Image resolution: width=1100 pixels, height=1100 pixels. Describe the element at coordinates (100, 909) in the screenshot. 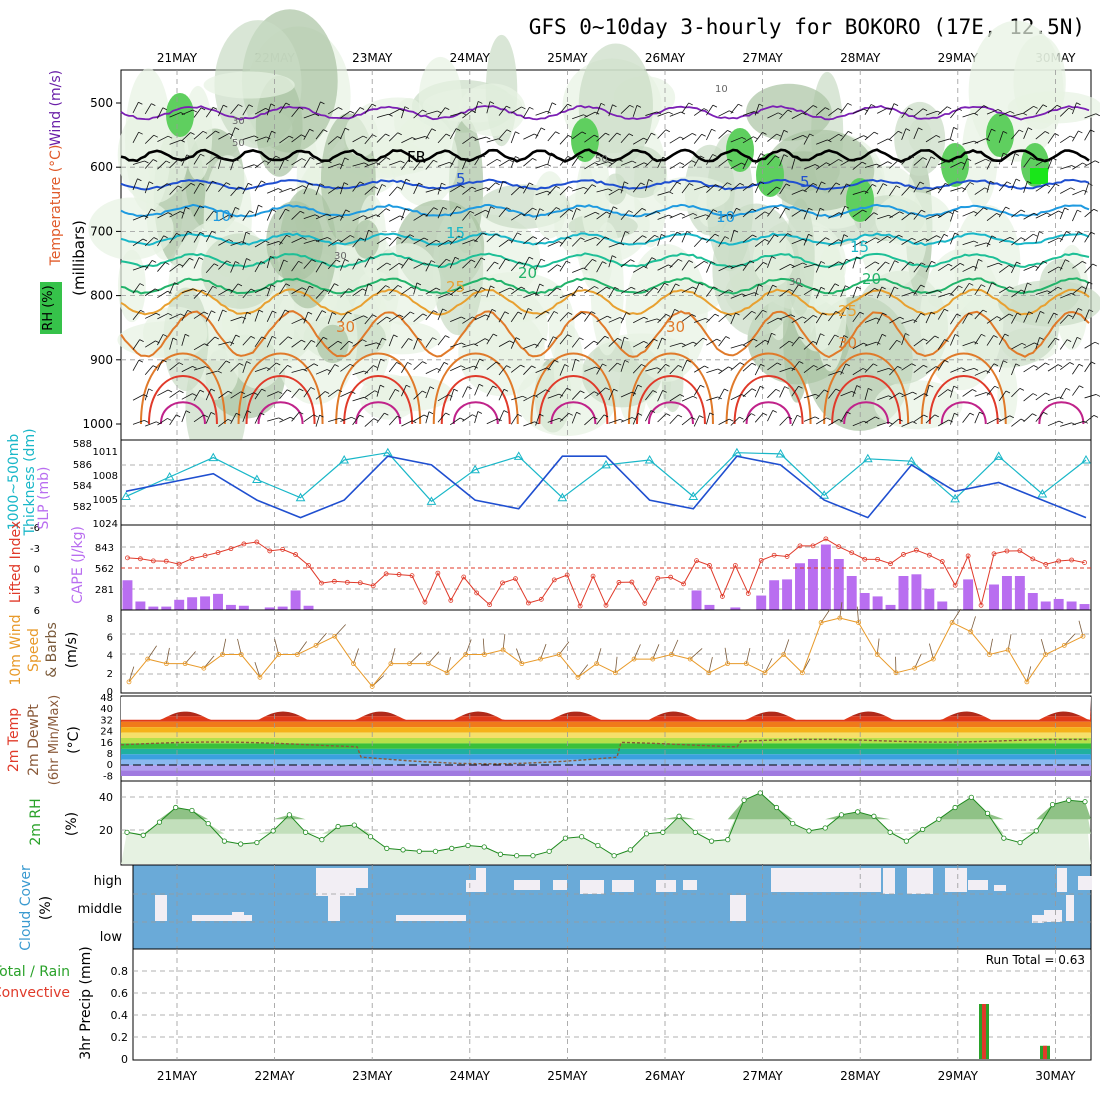

I see `cloud-level-label: middle` at that location.